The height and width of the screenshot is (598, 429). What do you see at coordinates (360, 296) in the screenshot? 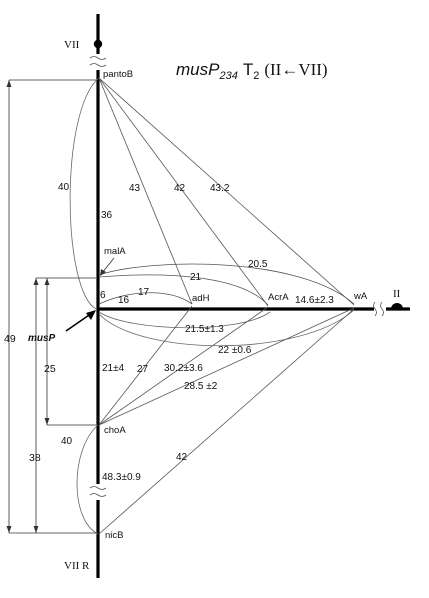
I see `gene-label-wA: wA` at bounding box center [360, 296].